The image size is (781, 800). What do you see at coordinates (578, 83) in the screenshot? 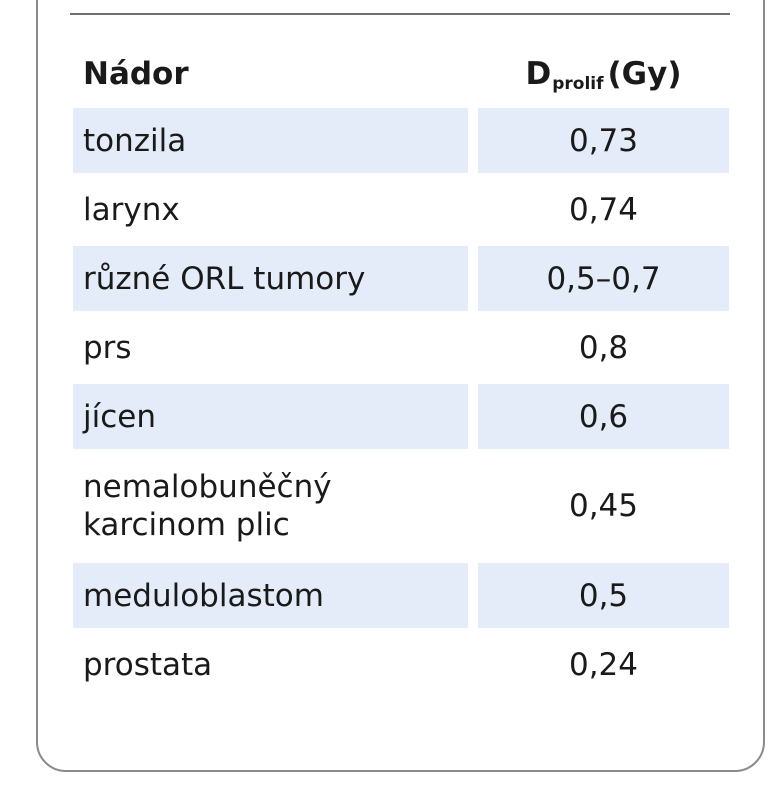
I see `header-dose-subscript: prolif` at bounding box center [578, 83].